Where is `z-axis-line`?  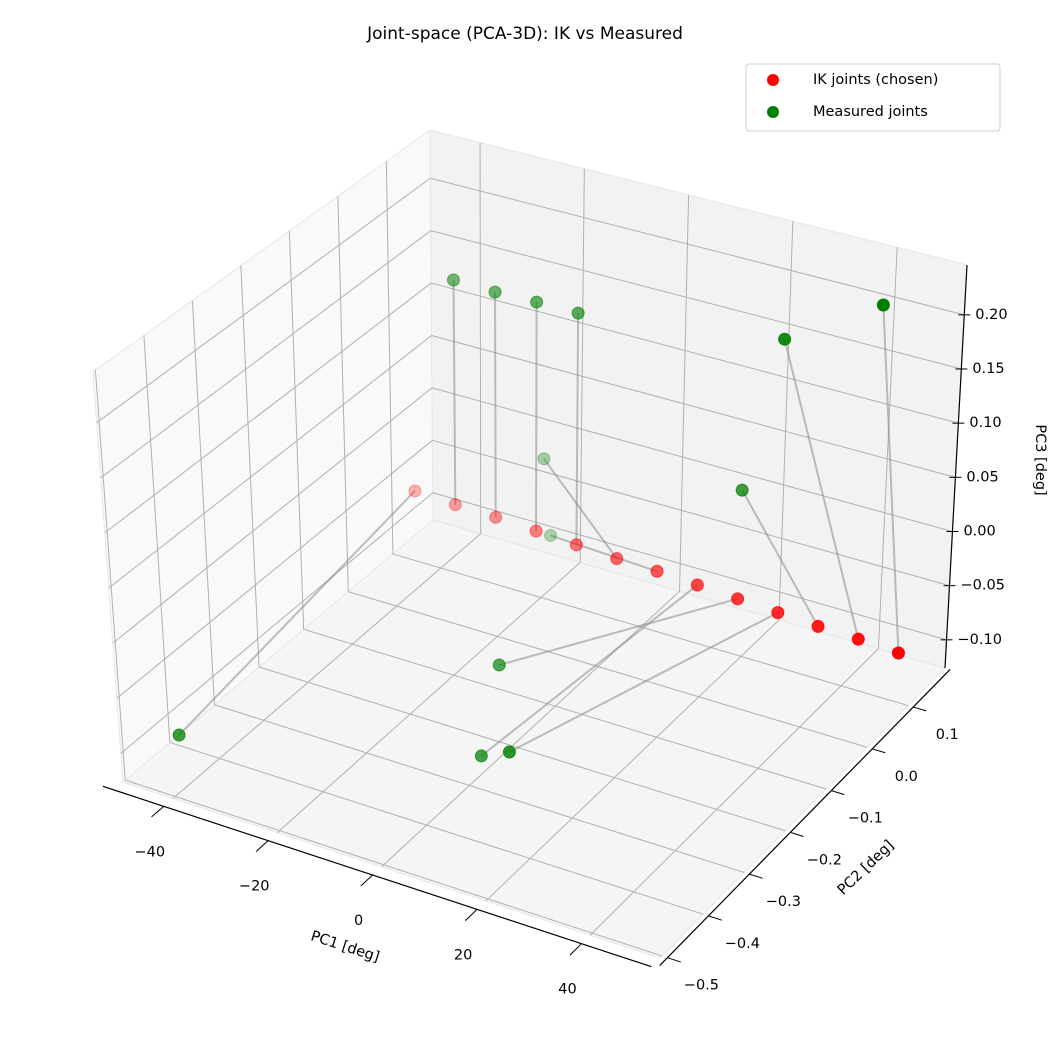 z-axis-line is located at coordinates (956, 466).